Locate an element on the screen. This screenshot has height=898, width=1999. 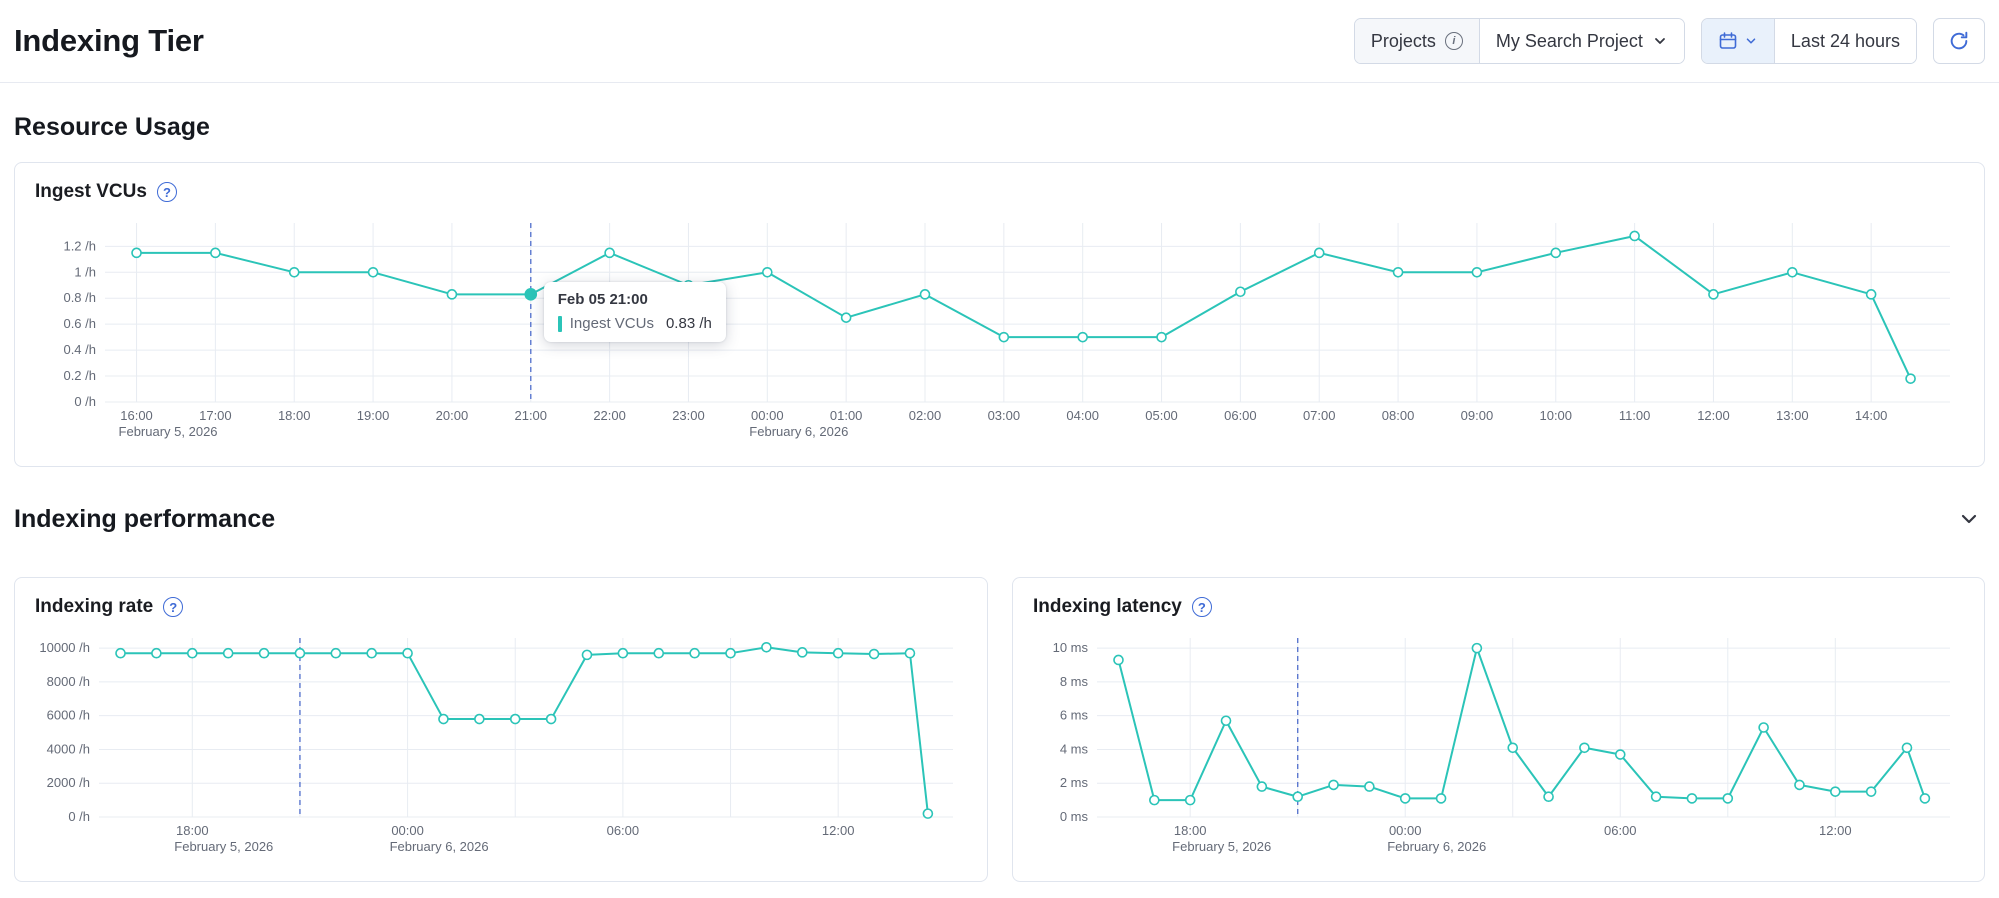
chart-title-indexing-latency: Indexing latency is located at coordinates (1107, 606).